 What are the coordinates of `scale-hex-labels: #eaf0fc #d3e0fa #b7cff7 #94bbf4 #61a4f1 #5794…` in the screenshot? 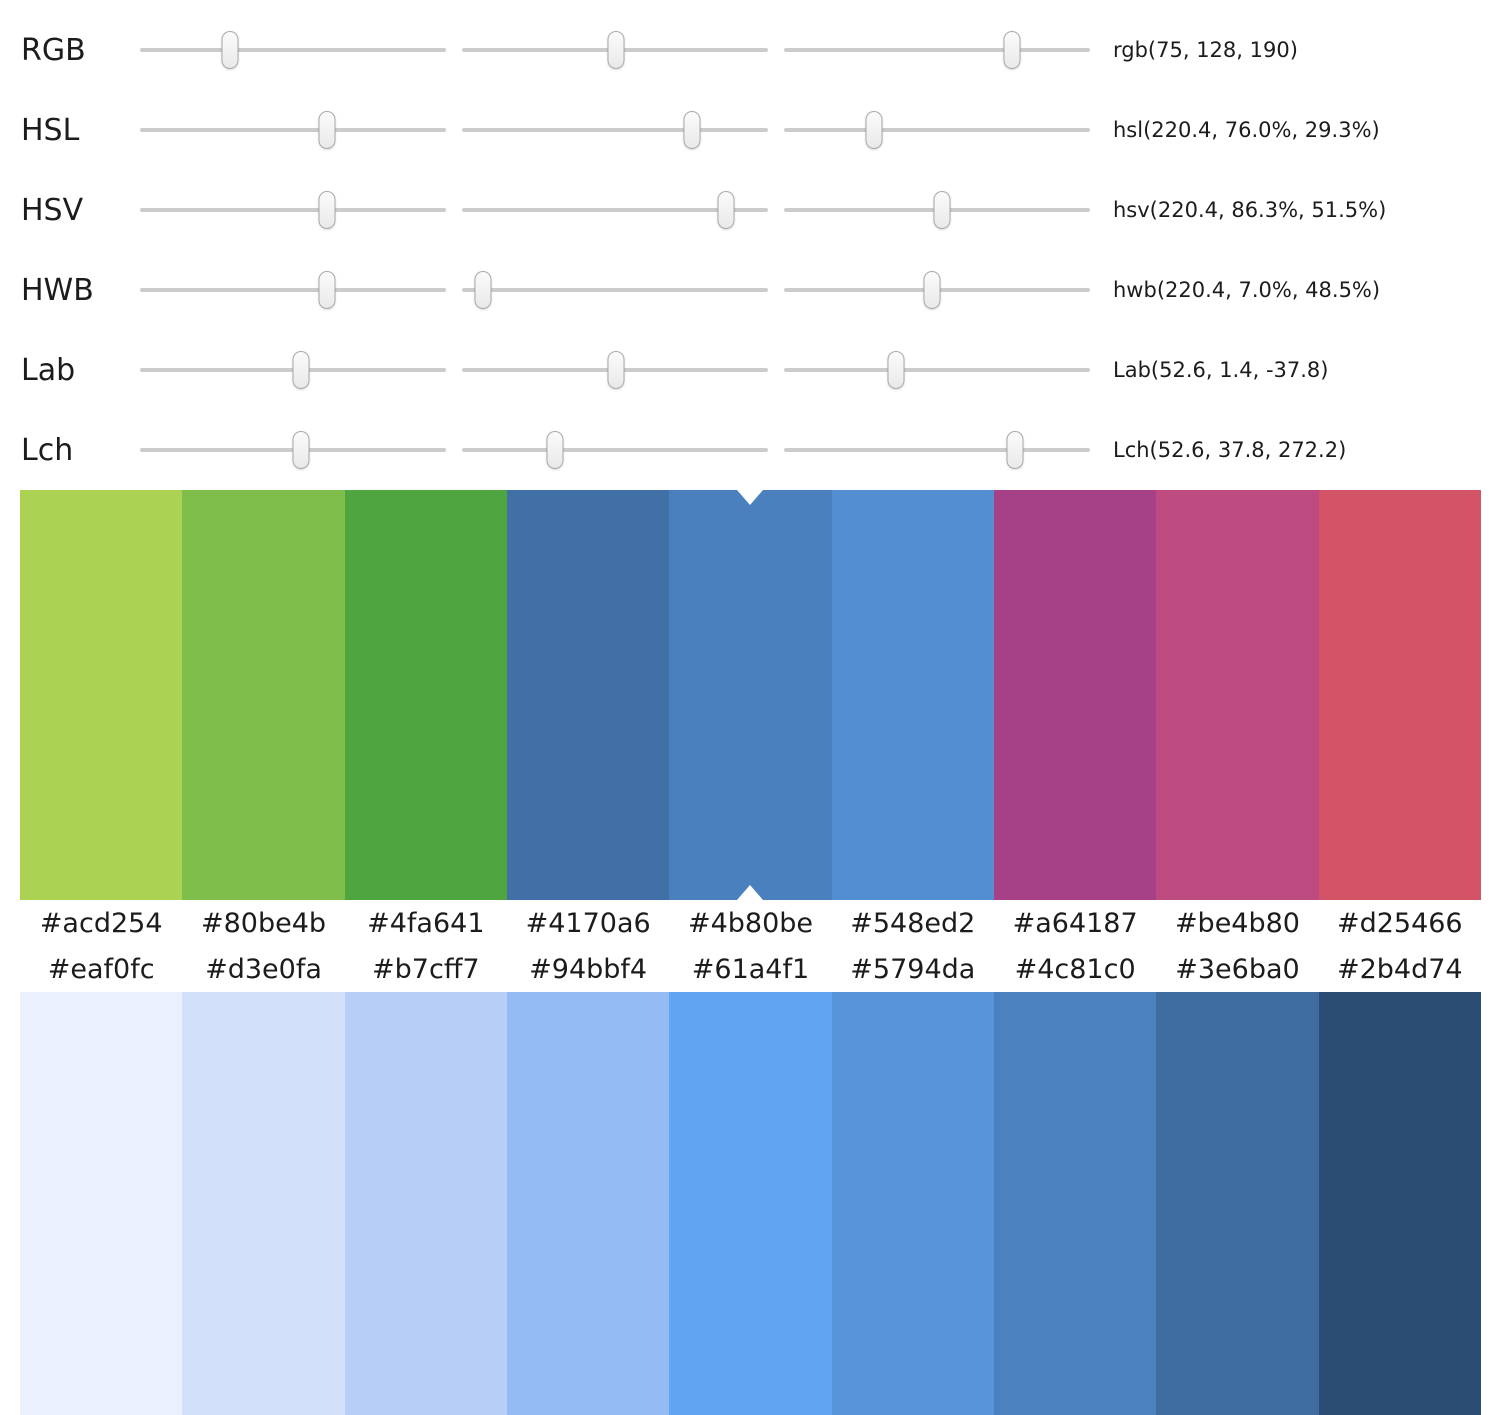 It's located at (750, 969).